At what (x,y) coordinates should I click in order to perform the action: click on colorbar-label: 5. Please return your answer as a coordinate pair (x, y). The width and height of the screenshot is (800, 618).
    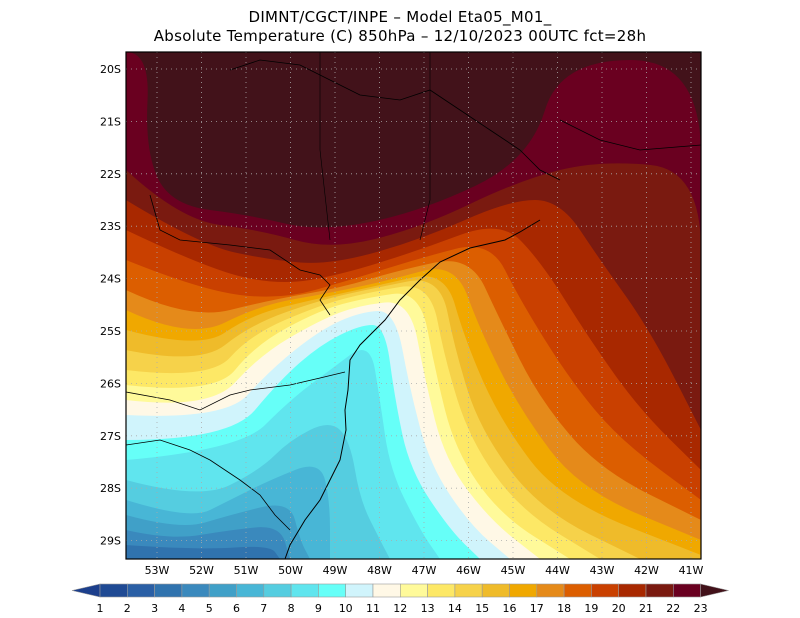
    Looking at the image, I should click on (209, 608).